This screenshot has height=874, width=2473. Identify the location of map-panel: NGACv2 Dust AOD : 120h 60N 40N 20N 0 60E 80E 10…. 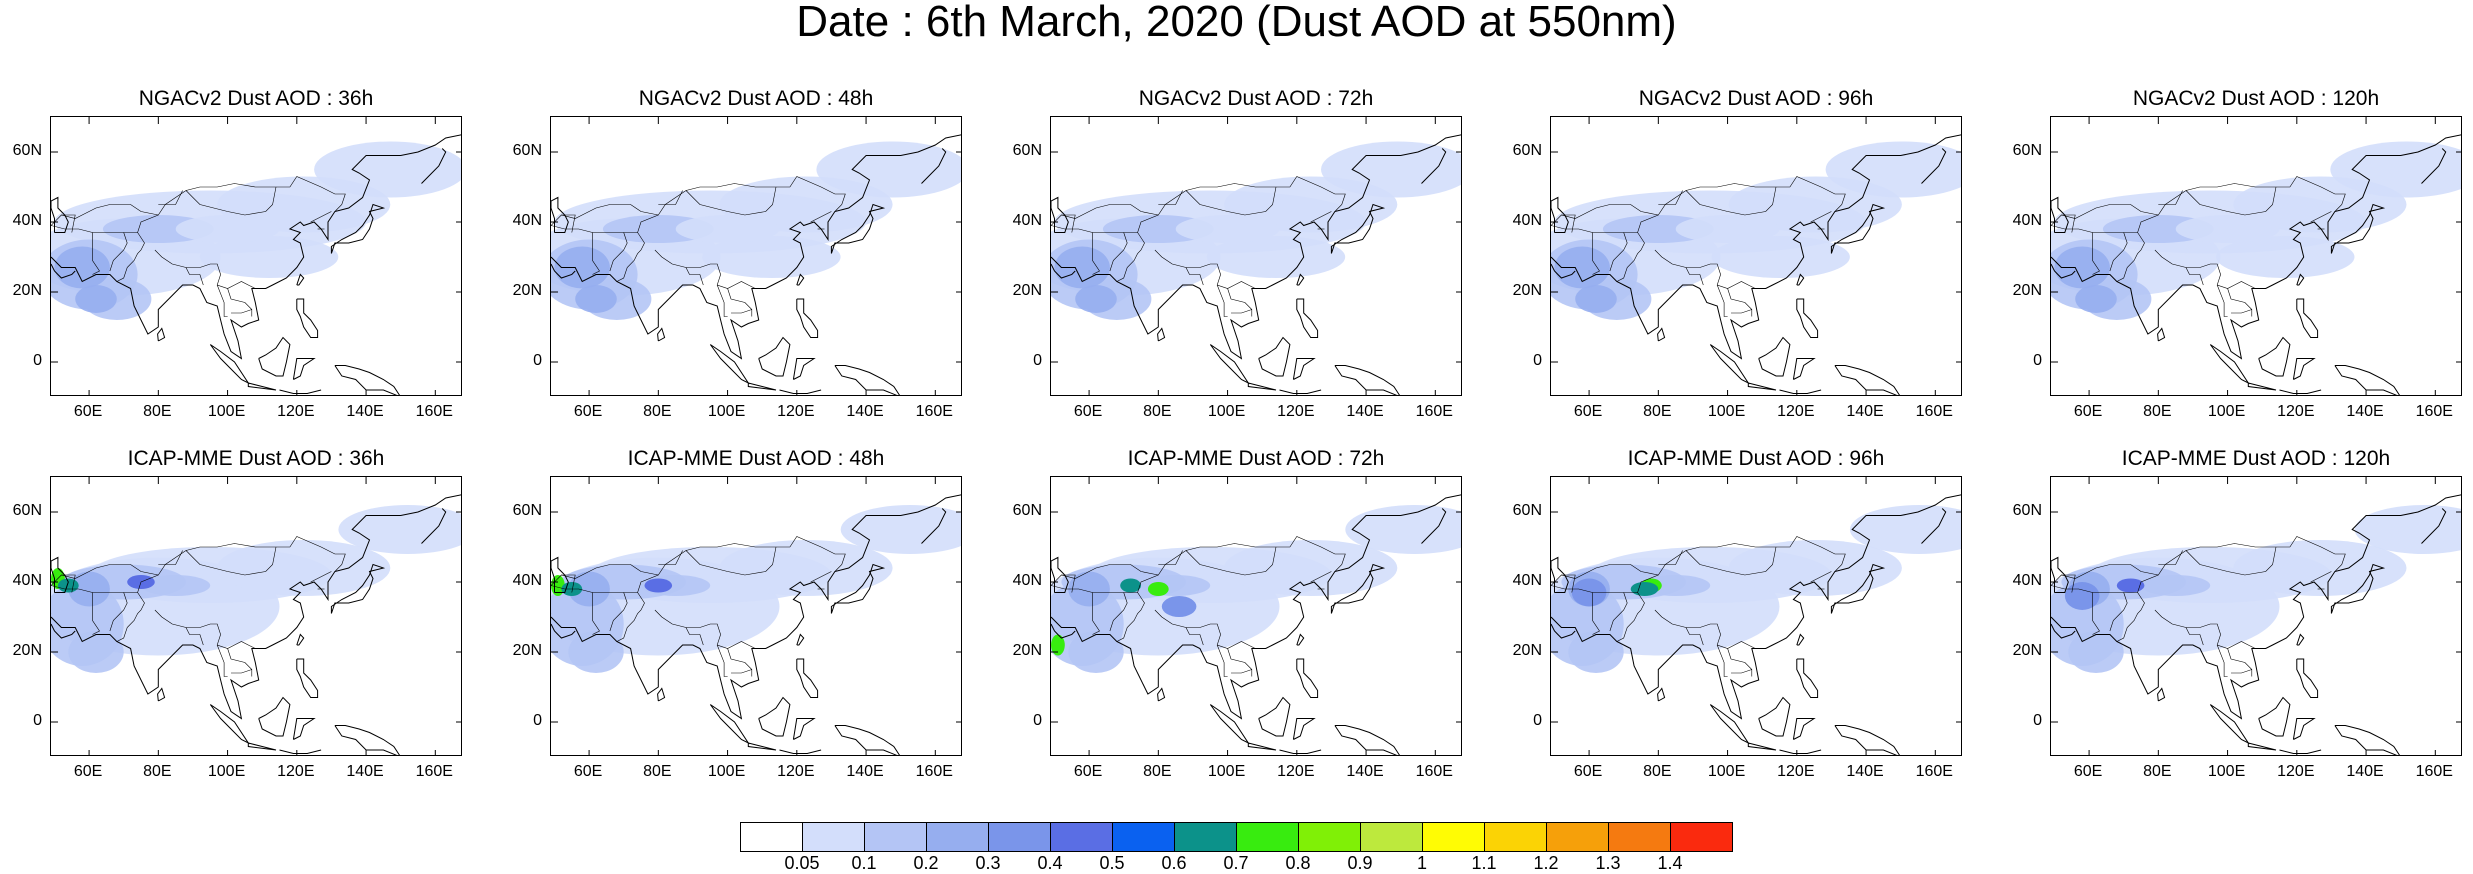
(2237, 254).